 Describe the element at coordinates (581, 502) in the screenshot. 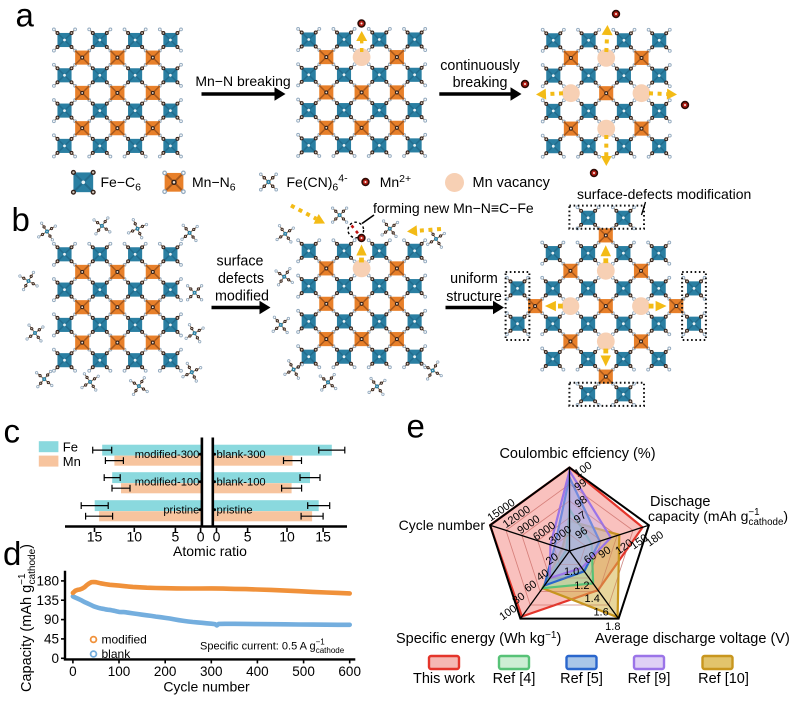

I see `svg-text: 98` at that location.